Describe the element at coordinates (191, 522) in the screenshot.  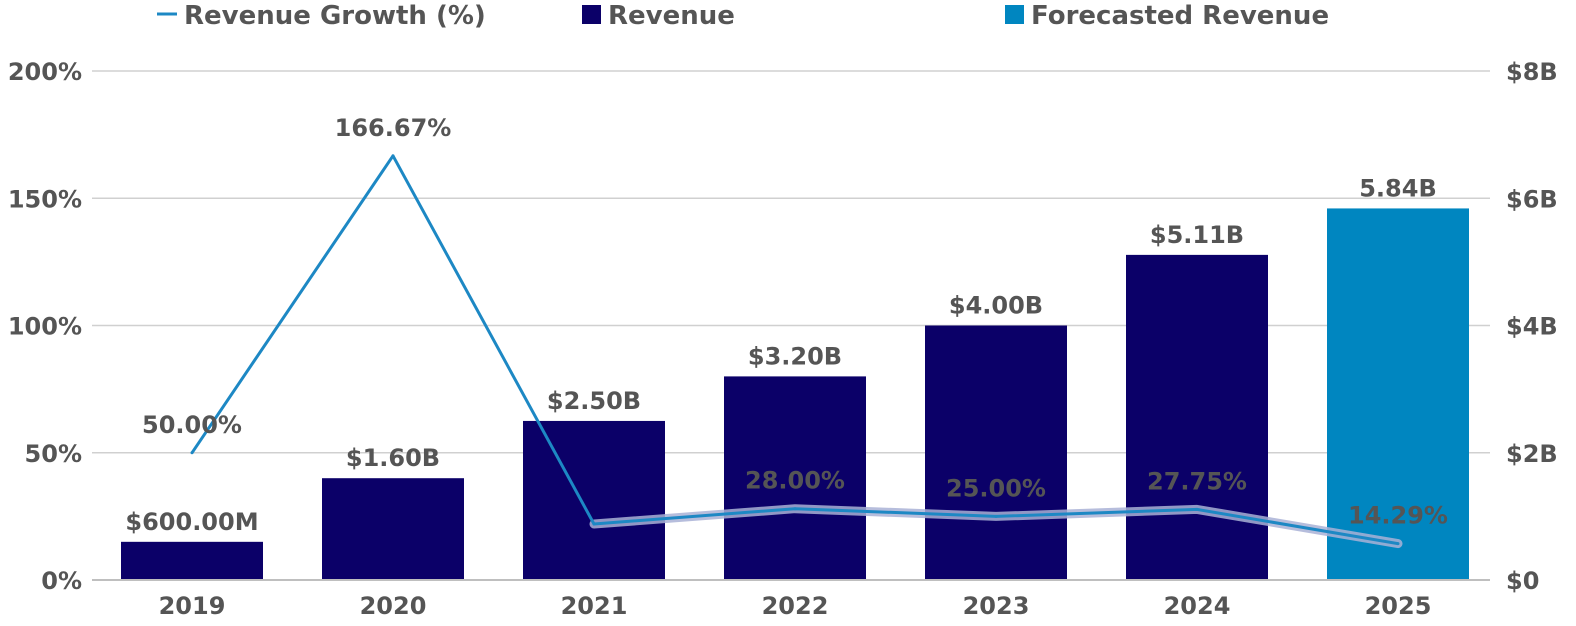
I see `bar-value-label: $600.00M` at that location.